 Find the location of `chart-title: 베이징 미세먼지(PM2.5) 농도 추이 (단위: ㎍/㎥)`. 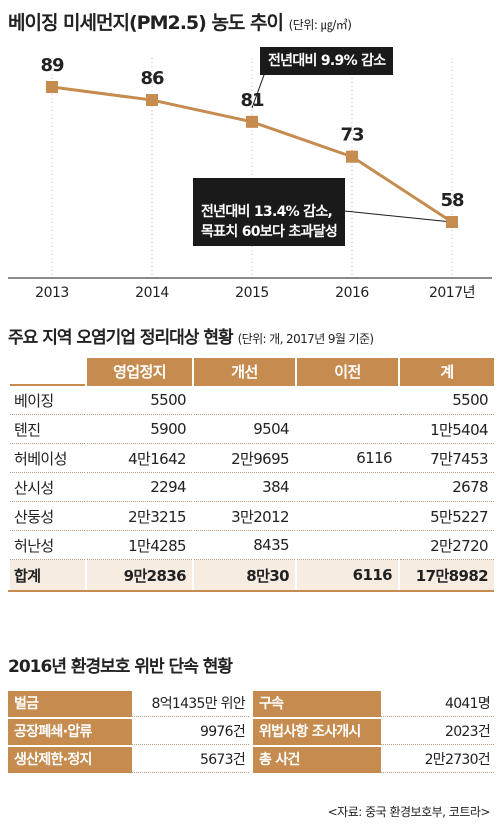

chart-title: 베이징 미세먼지(PM2.5) 농도 추이 (단위: ㎍/㎥) is located at coordinates (180, 21).